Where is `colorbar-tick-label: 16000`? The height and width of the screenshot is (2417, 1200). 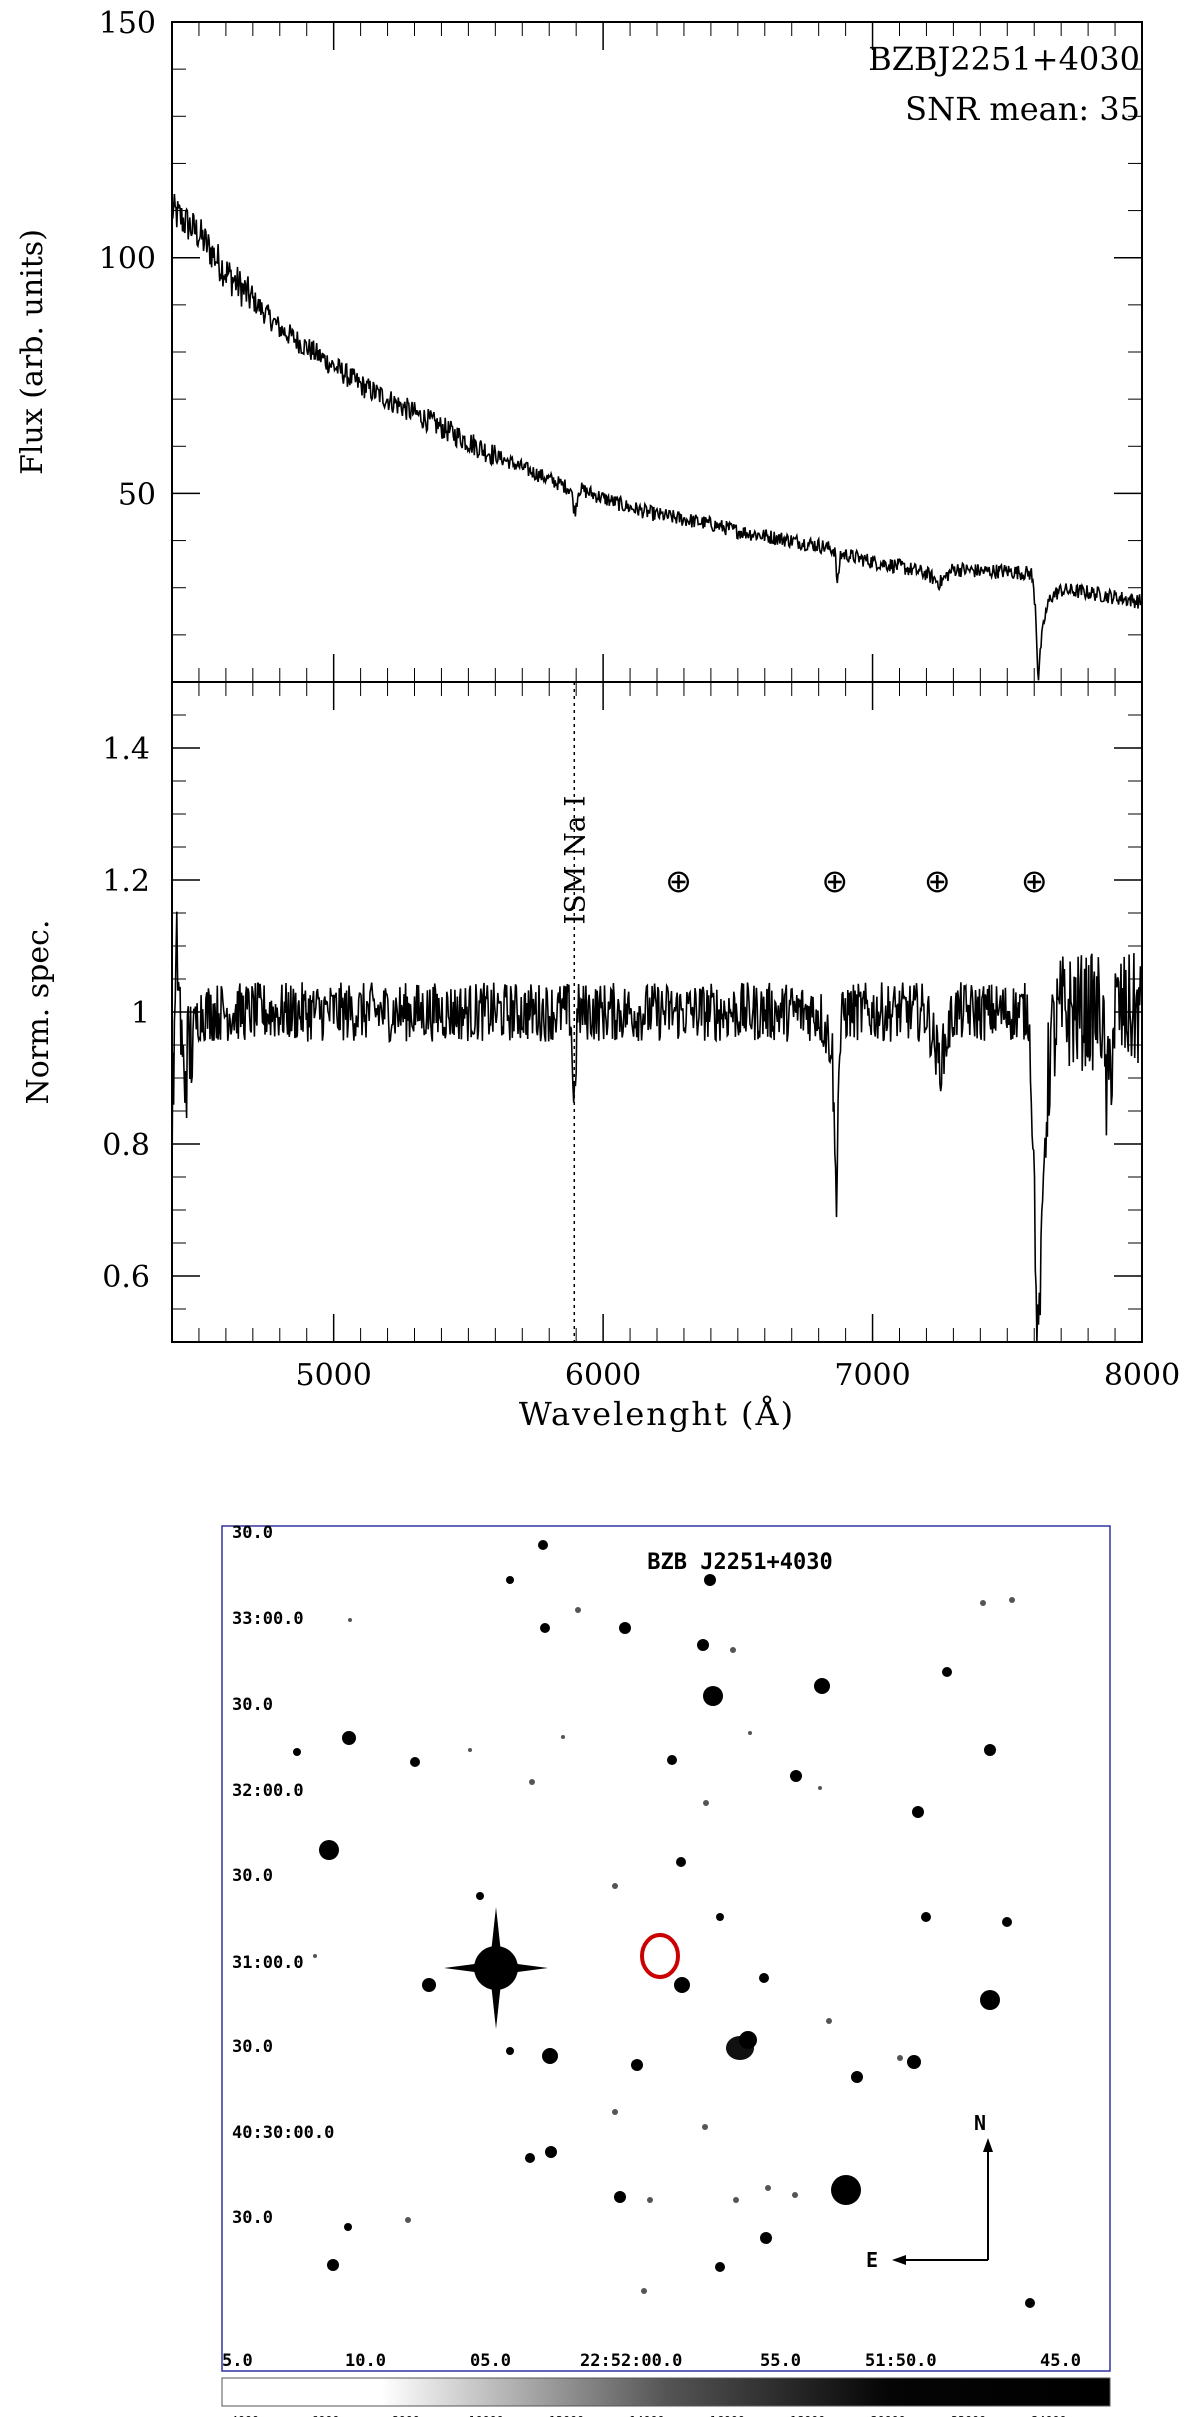
colorbar-tick-label: 16000 is located at coordinates (727, 2415).